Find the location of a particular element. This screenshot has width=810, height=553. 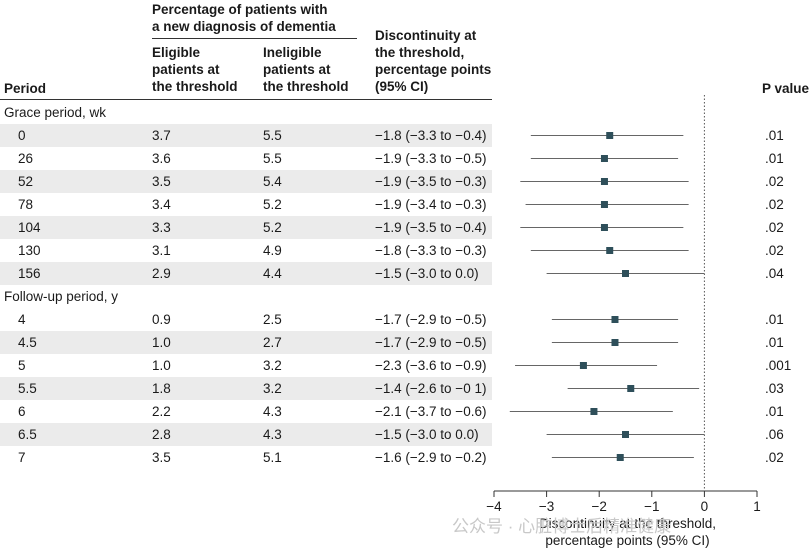

cell-pvalue: .04 is located at coordinates (774, 273).